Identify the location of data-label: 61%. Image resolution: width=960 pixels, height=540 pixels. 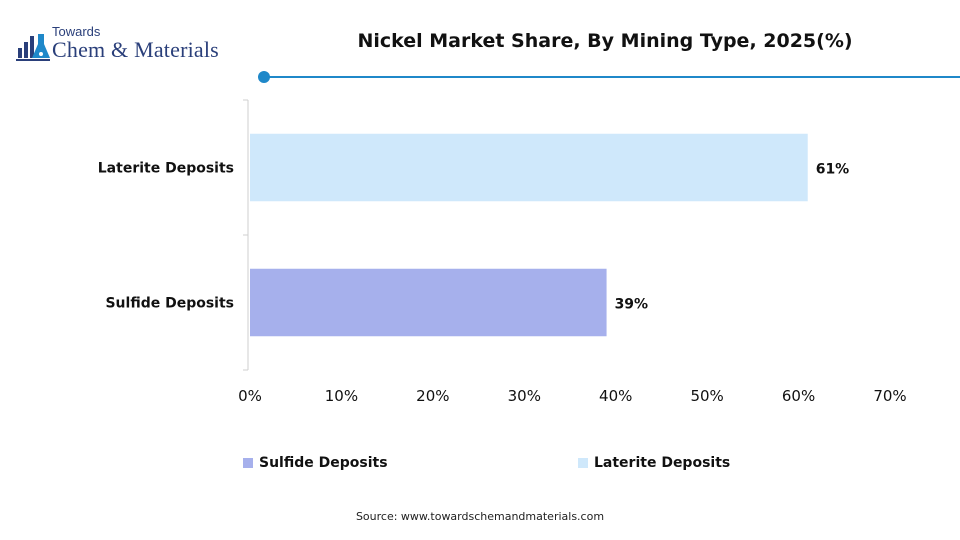
(833, 170).